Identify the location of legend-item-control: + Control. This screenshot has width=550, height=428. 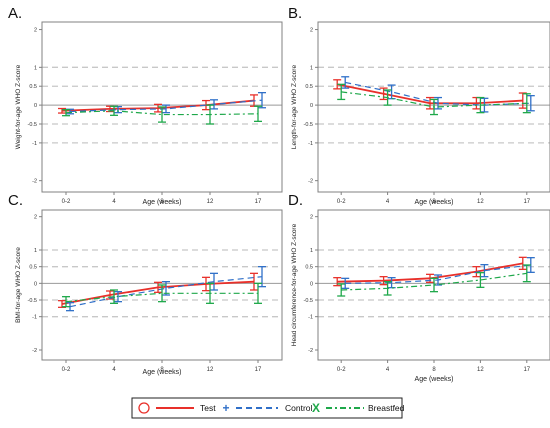
(267, 408).